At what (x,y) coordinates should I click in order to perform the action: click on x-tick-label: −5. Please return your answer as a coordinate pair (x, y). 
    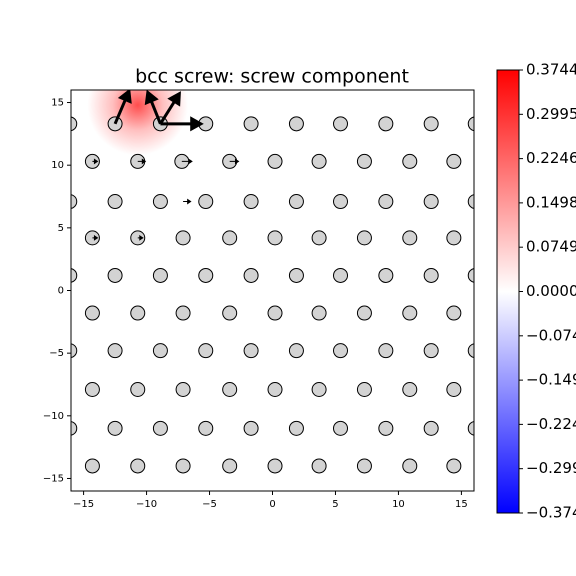
    Looking at the image, I should click on (209, 504).